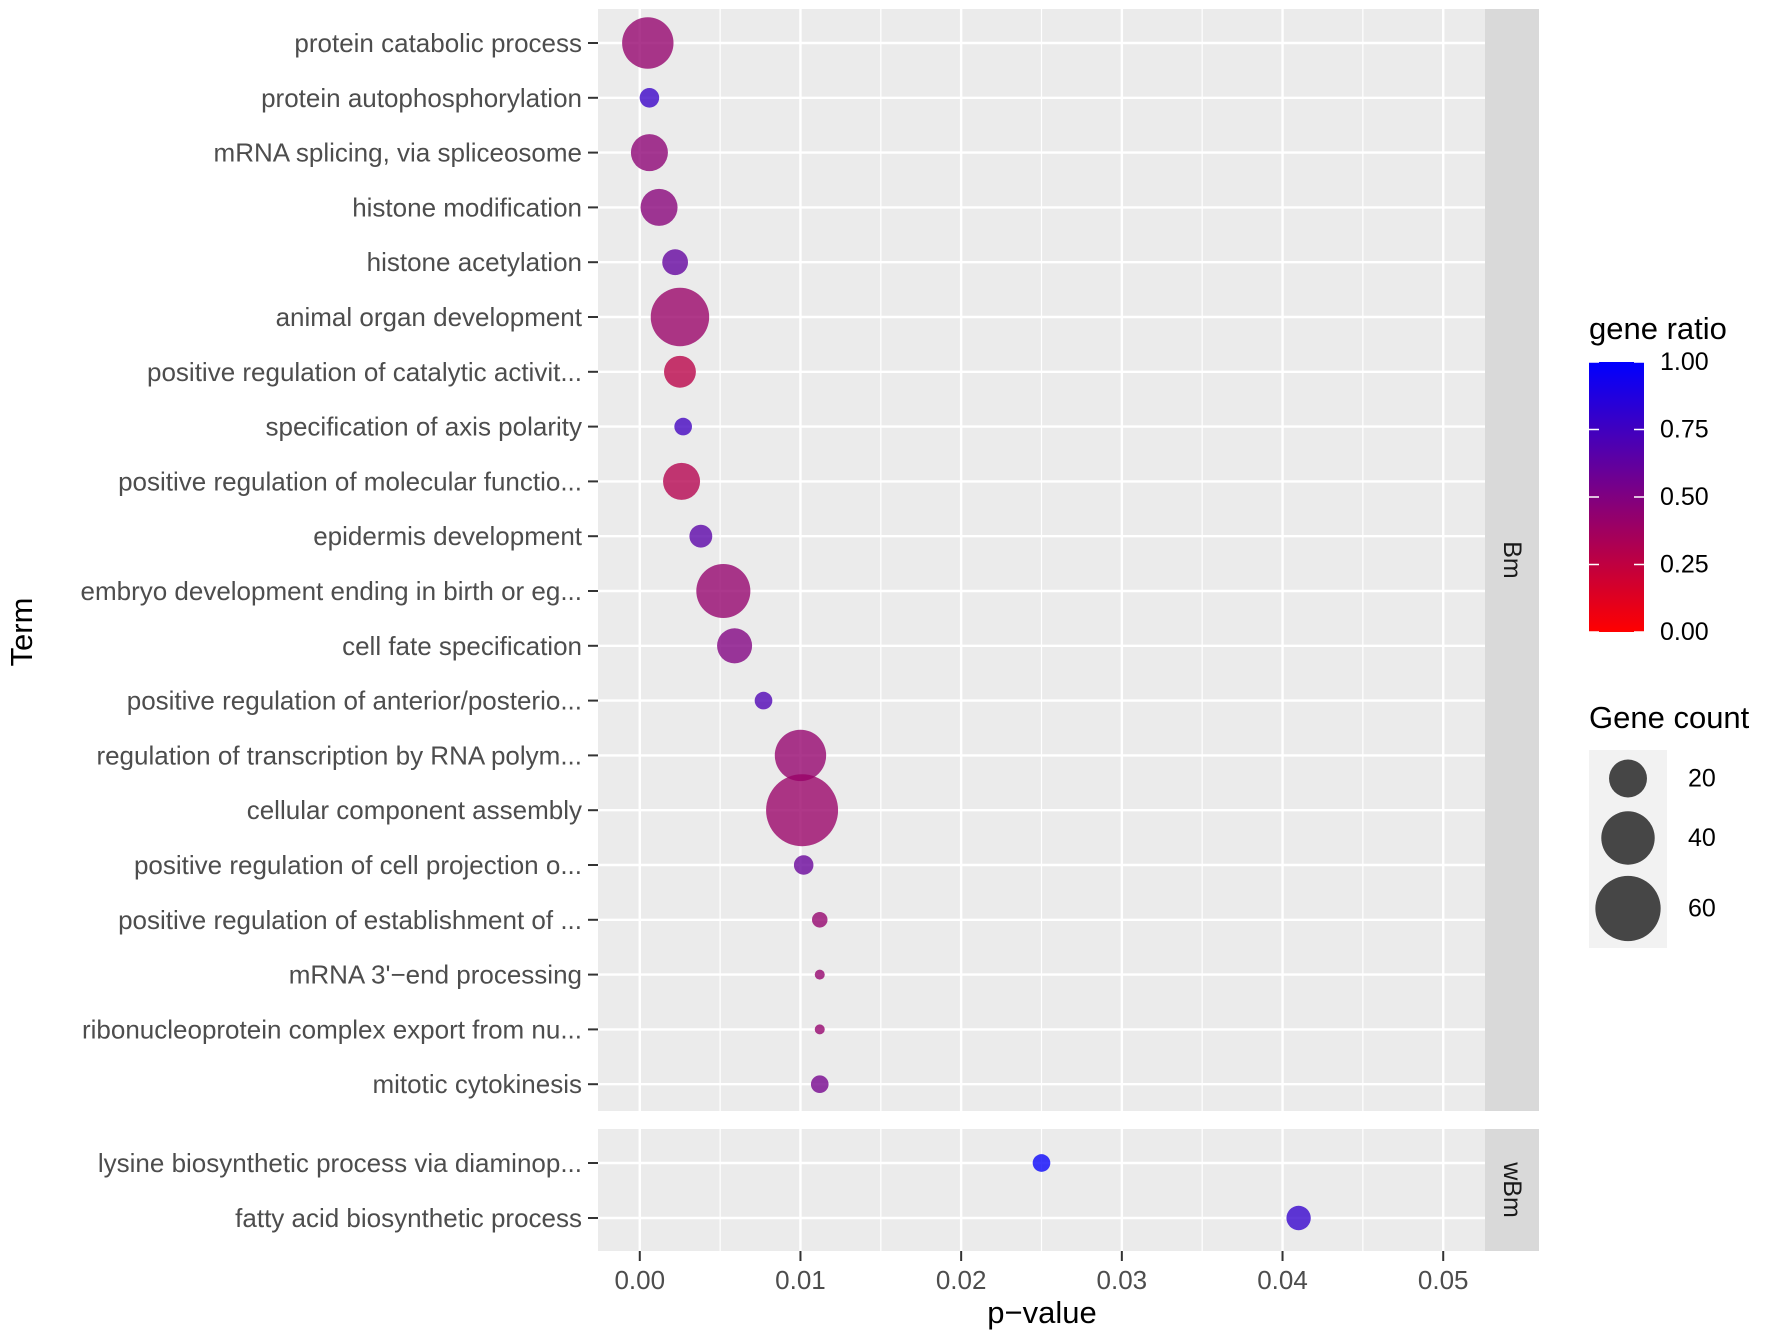  I want to click on x-tick-label: 0.02, so click(961, 1280).